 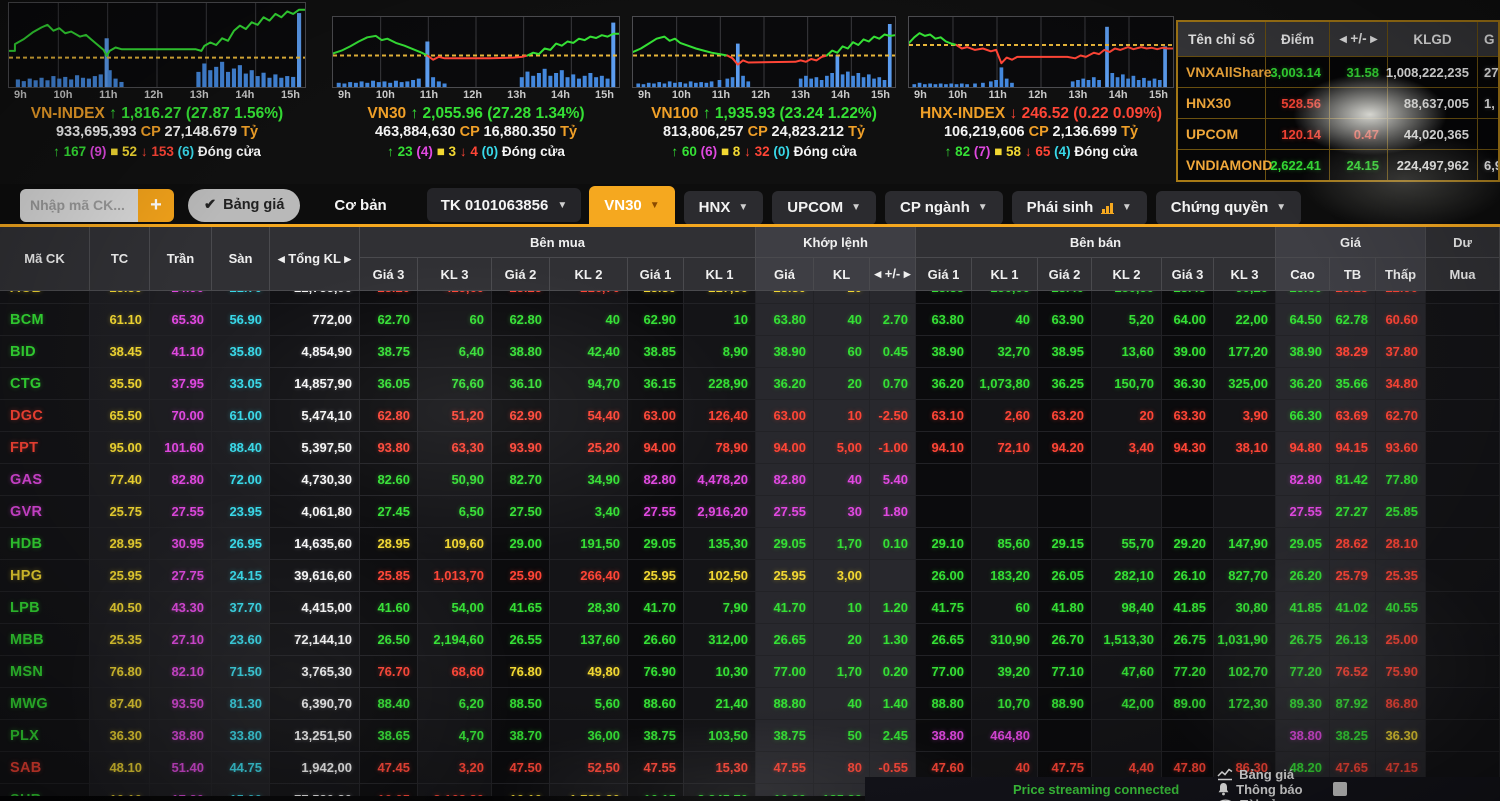 I want to click on vn30-intraday-chart, so click(x=476, y=52).